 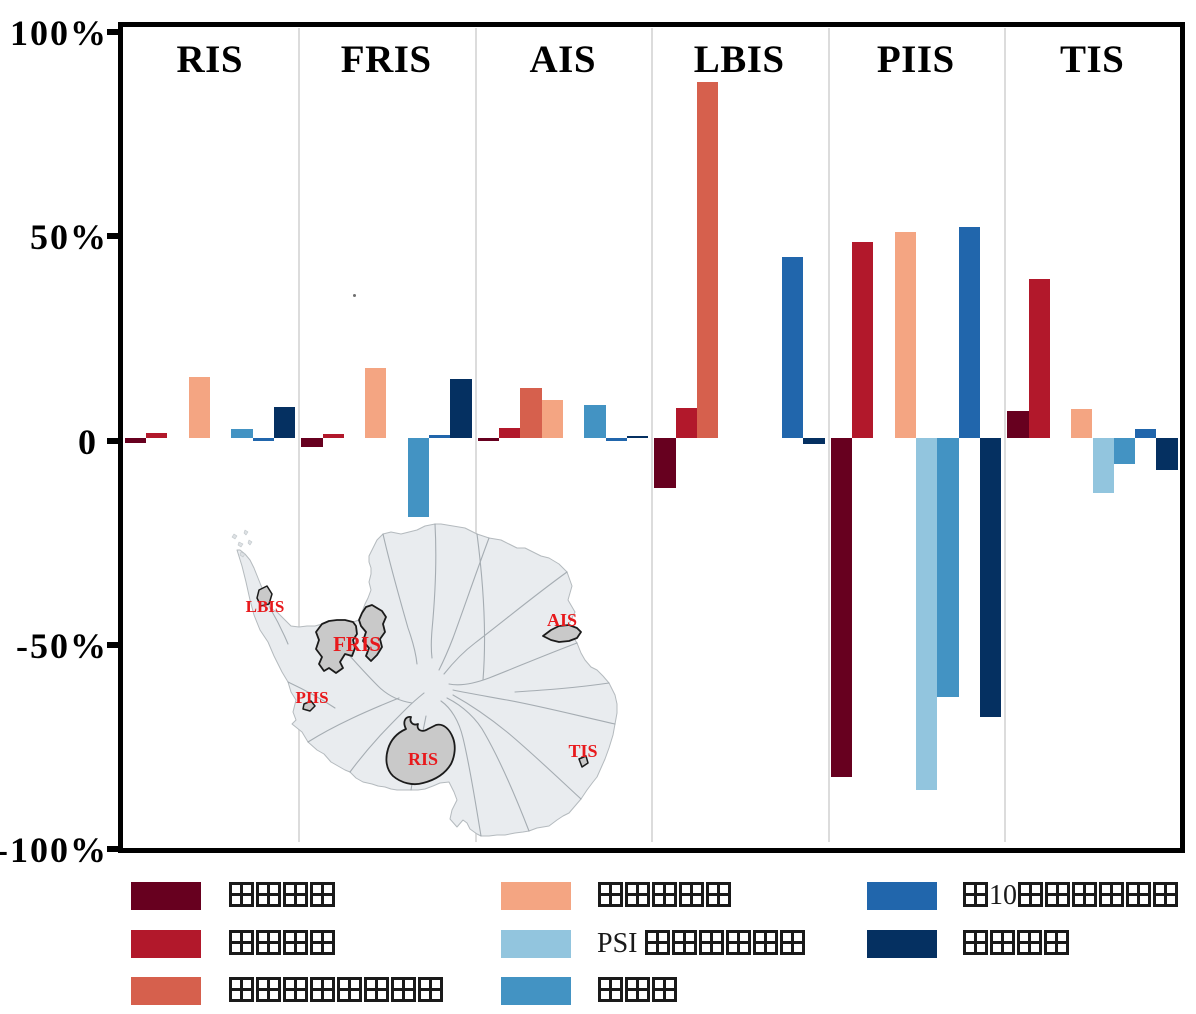 What do you see at coordinates (423, 759) in the screenshot?
I see `svg-text: RIS` at bounding box center [423, 759].